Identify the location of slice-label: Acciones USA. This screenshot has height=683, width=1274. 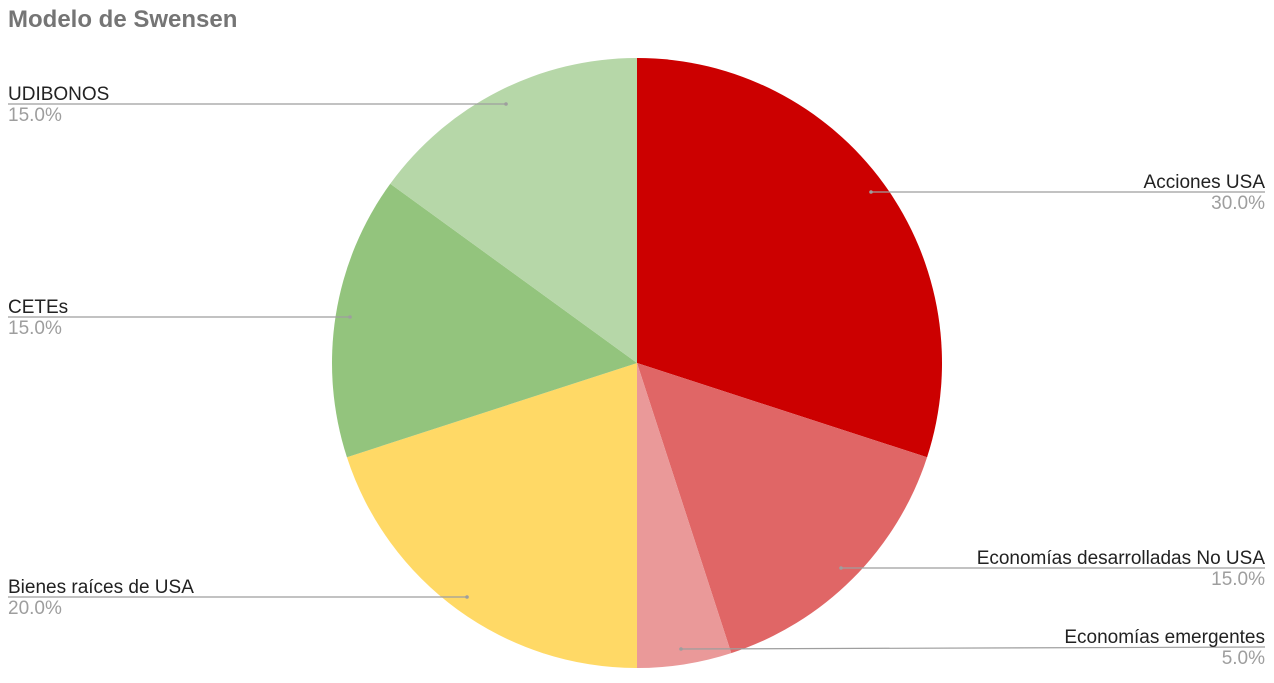
(1205, 182).